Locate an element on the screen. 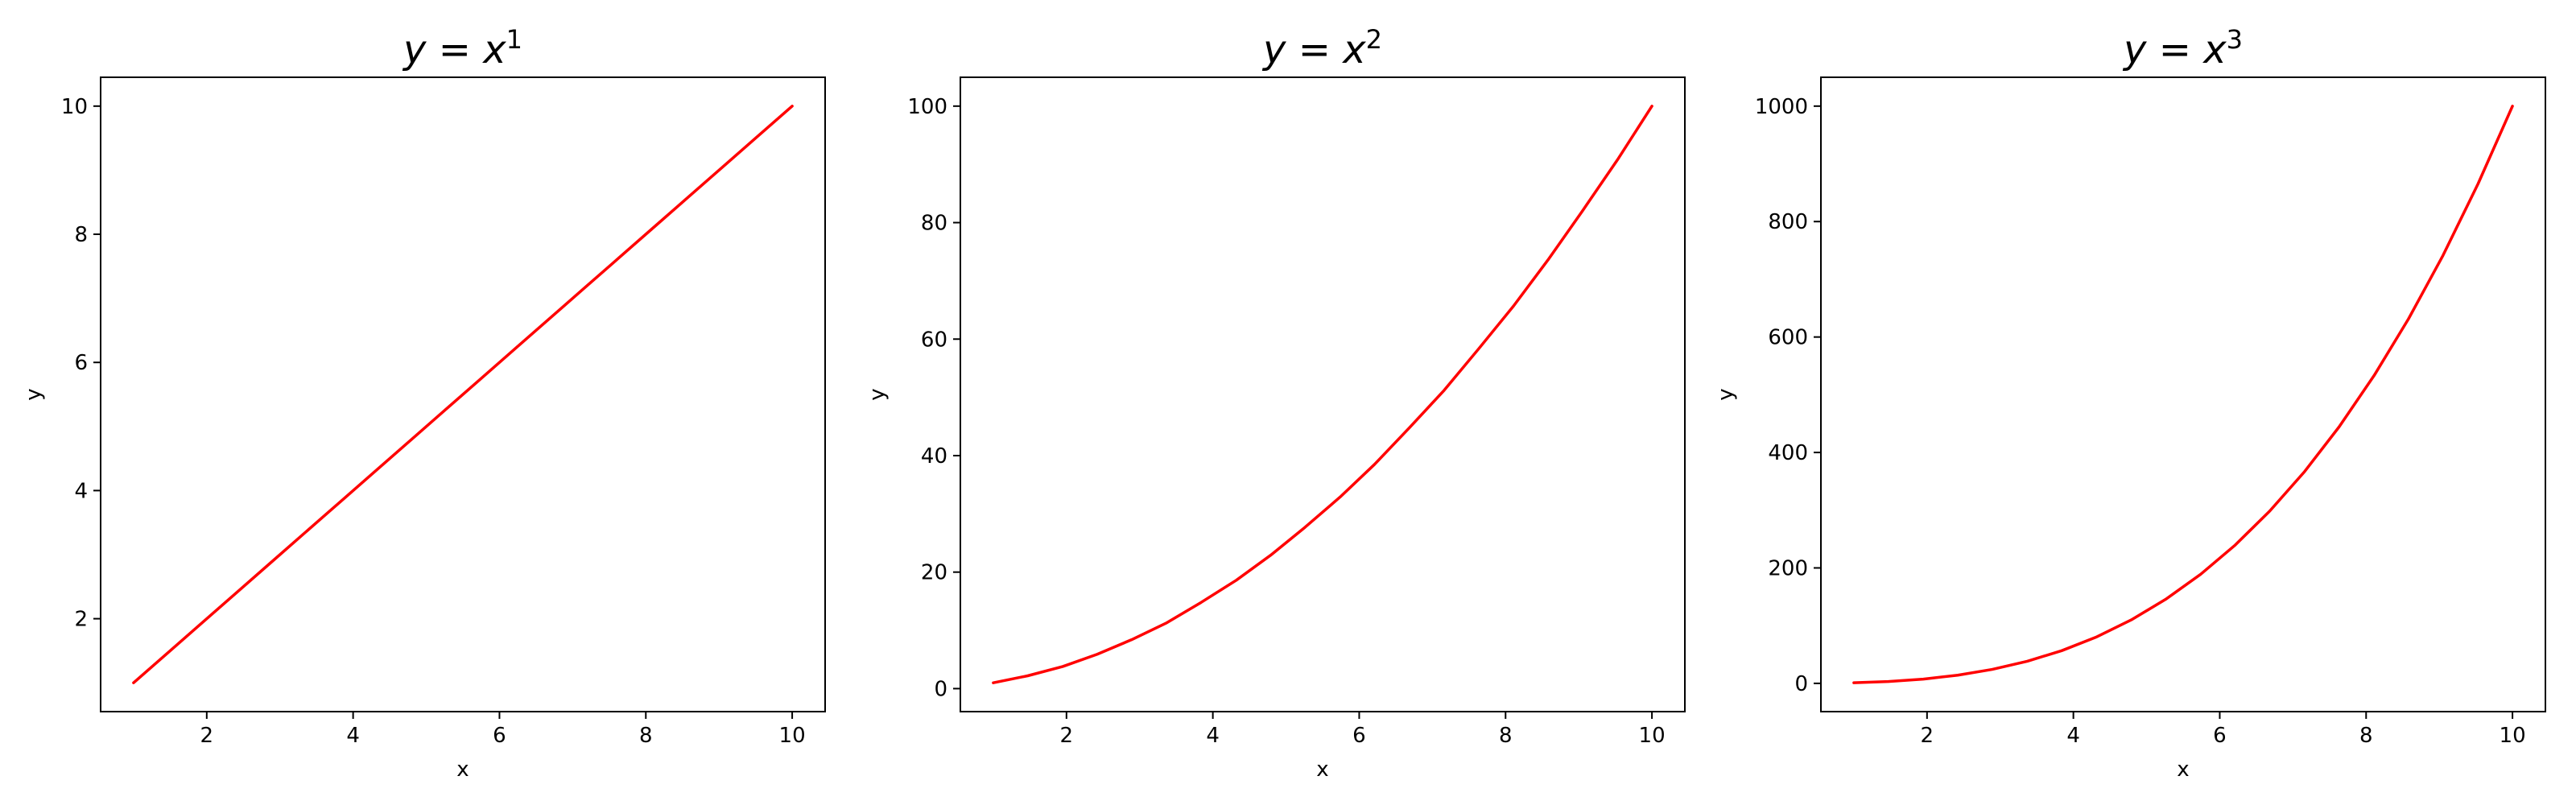 The image size is (2576, 805). y-tick-label: 2 is located at coordinates (81, 620).